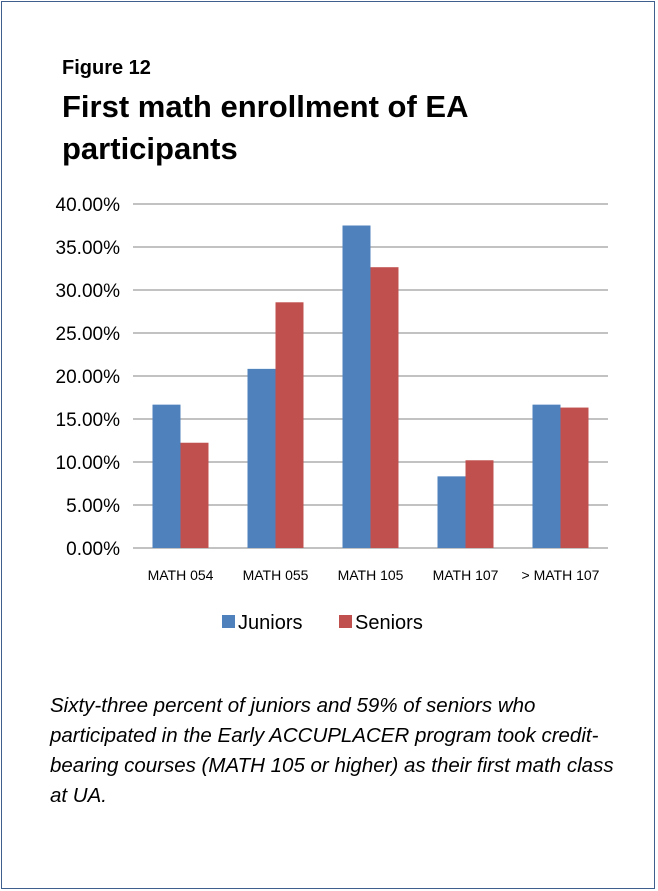  What do you see at coordinates (88, 248) in the screenshot?
I see `y-tick-label: 35.00%` at bounding box center [88, 248].